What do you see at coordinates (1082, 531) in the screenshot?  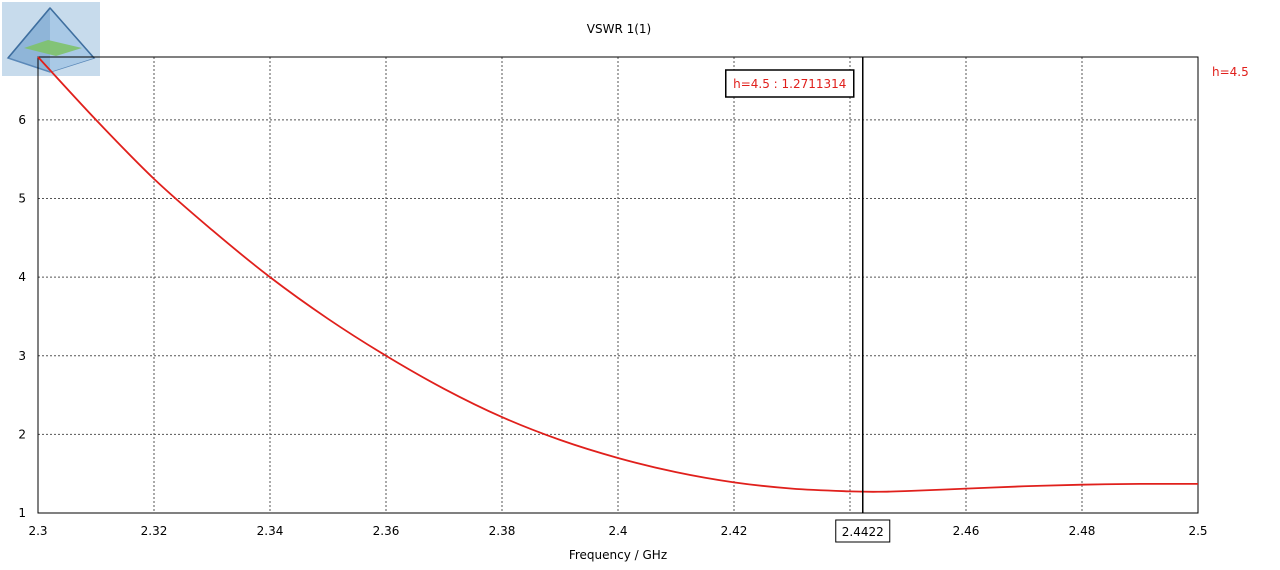 I see `x-tick-label: 2.48` at bounding box center [1082, 531].